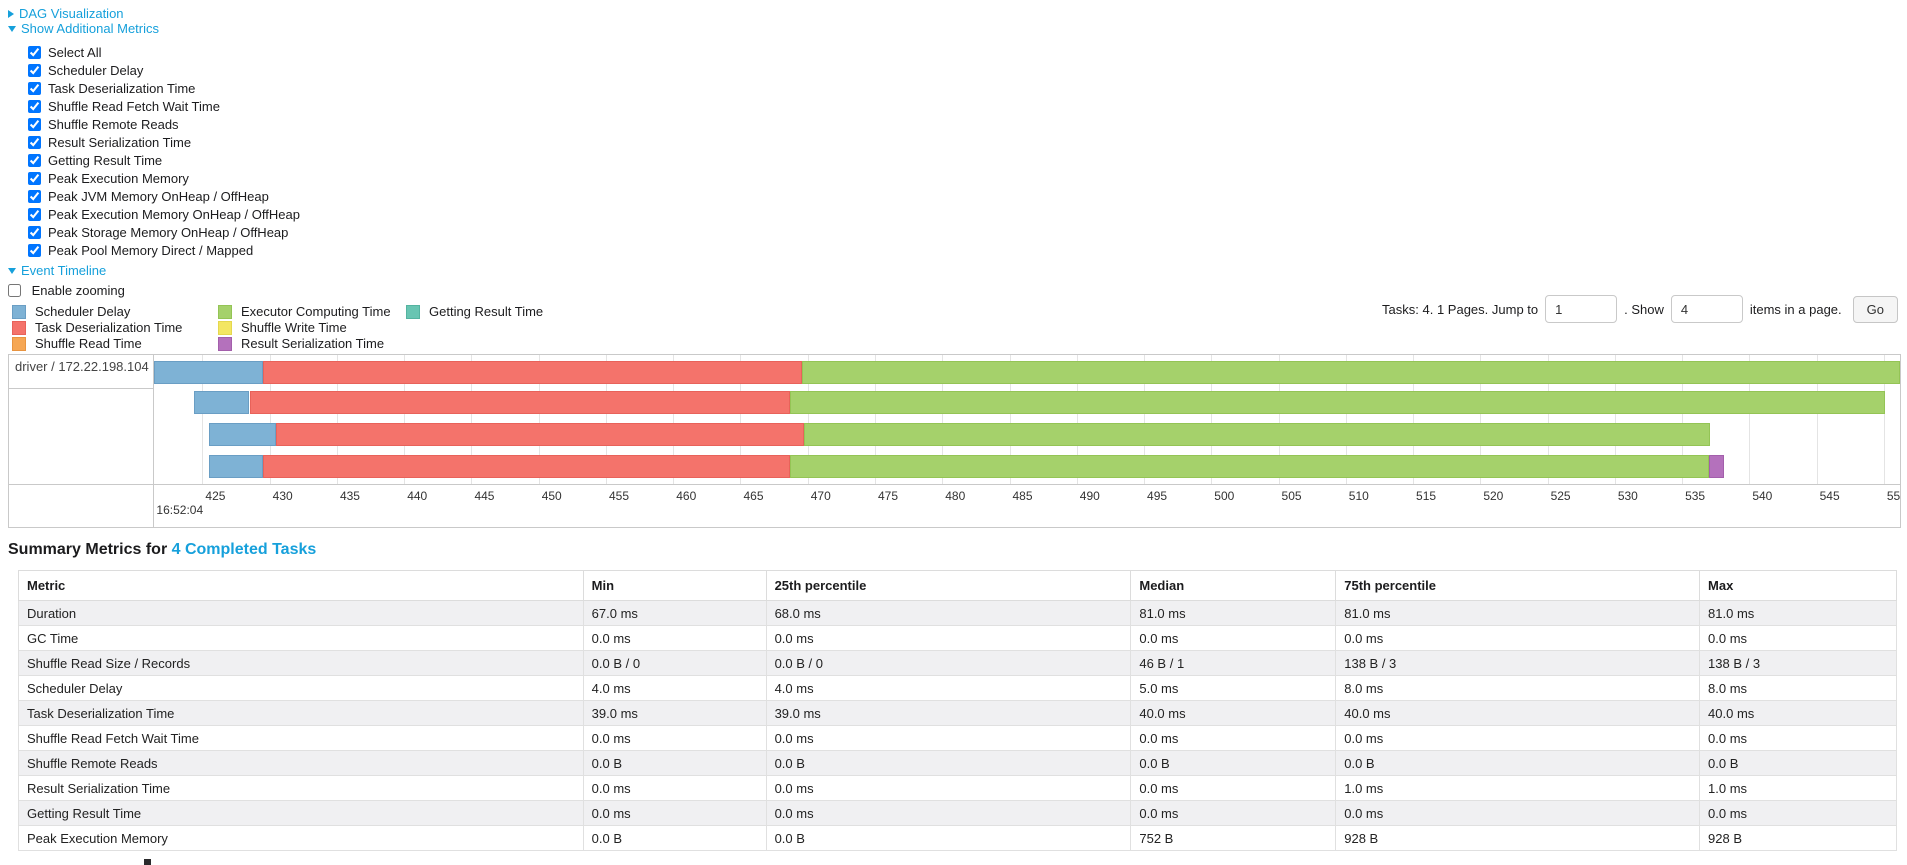 The image size is (1907, 865). Describe the element at coordinates (1706, 309) in the screenshot. I see `page-size-input` at that location.